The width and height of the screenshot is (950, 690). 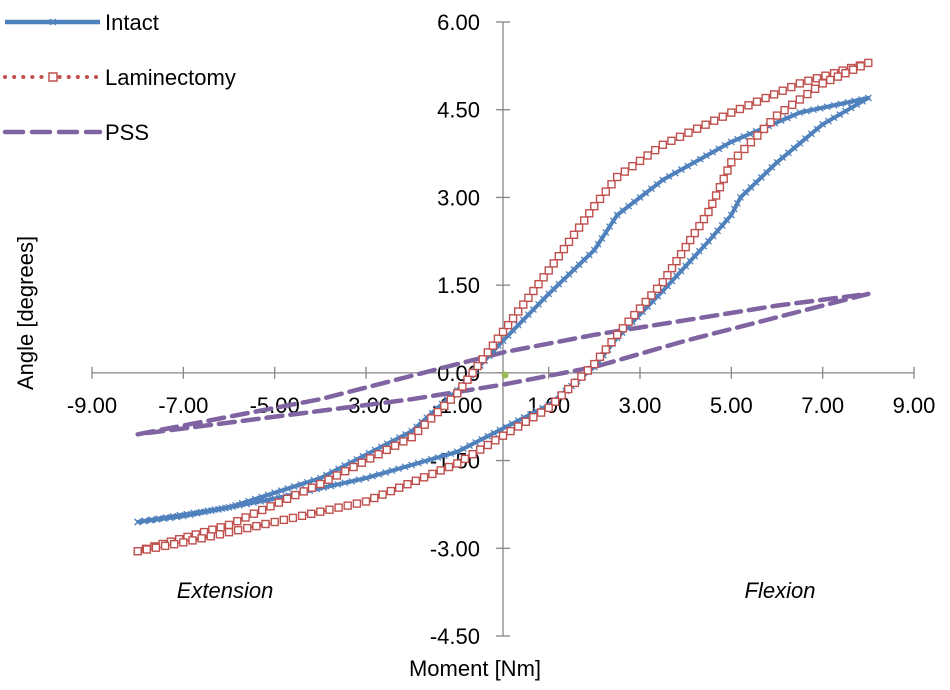 What do you see at coordinates (458, 110) in the screenshot?
I see `y-tick-label: 4.50` at bounding box center [458, 110].